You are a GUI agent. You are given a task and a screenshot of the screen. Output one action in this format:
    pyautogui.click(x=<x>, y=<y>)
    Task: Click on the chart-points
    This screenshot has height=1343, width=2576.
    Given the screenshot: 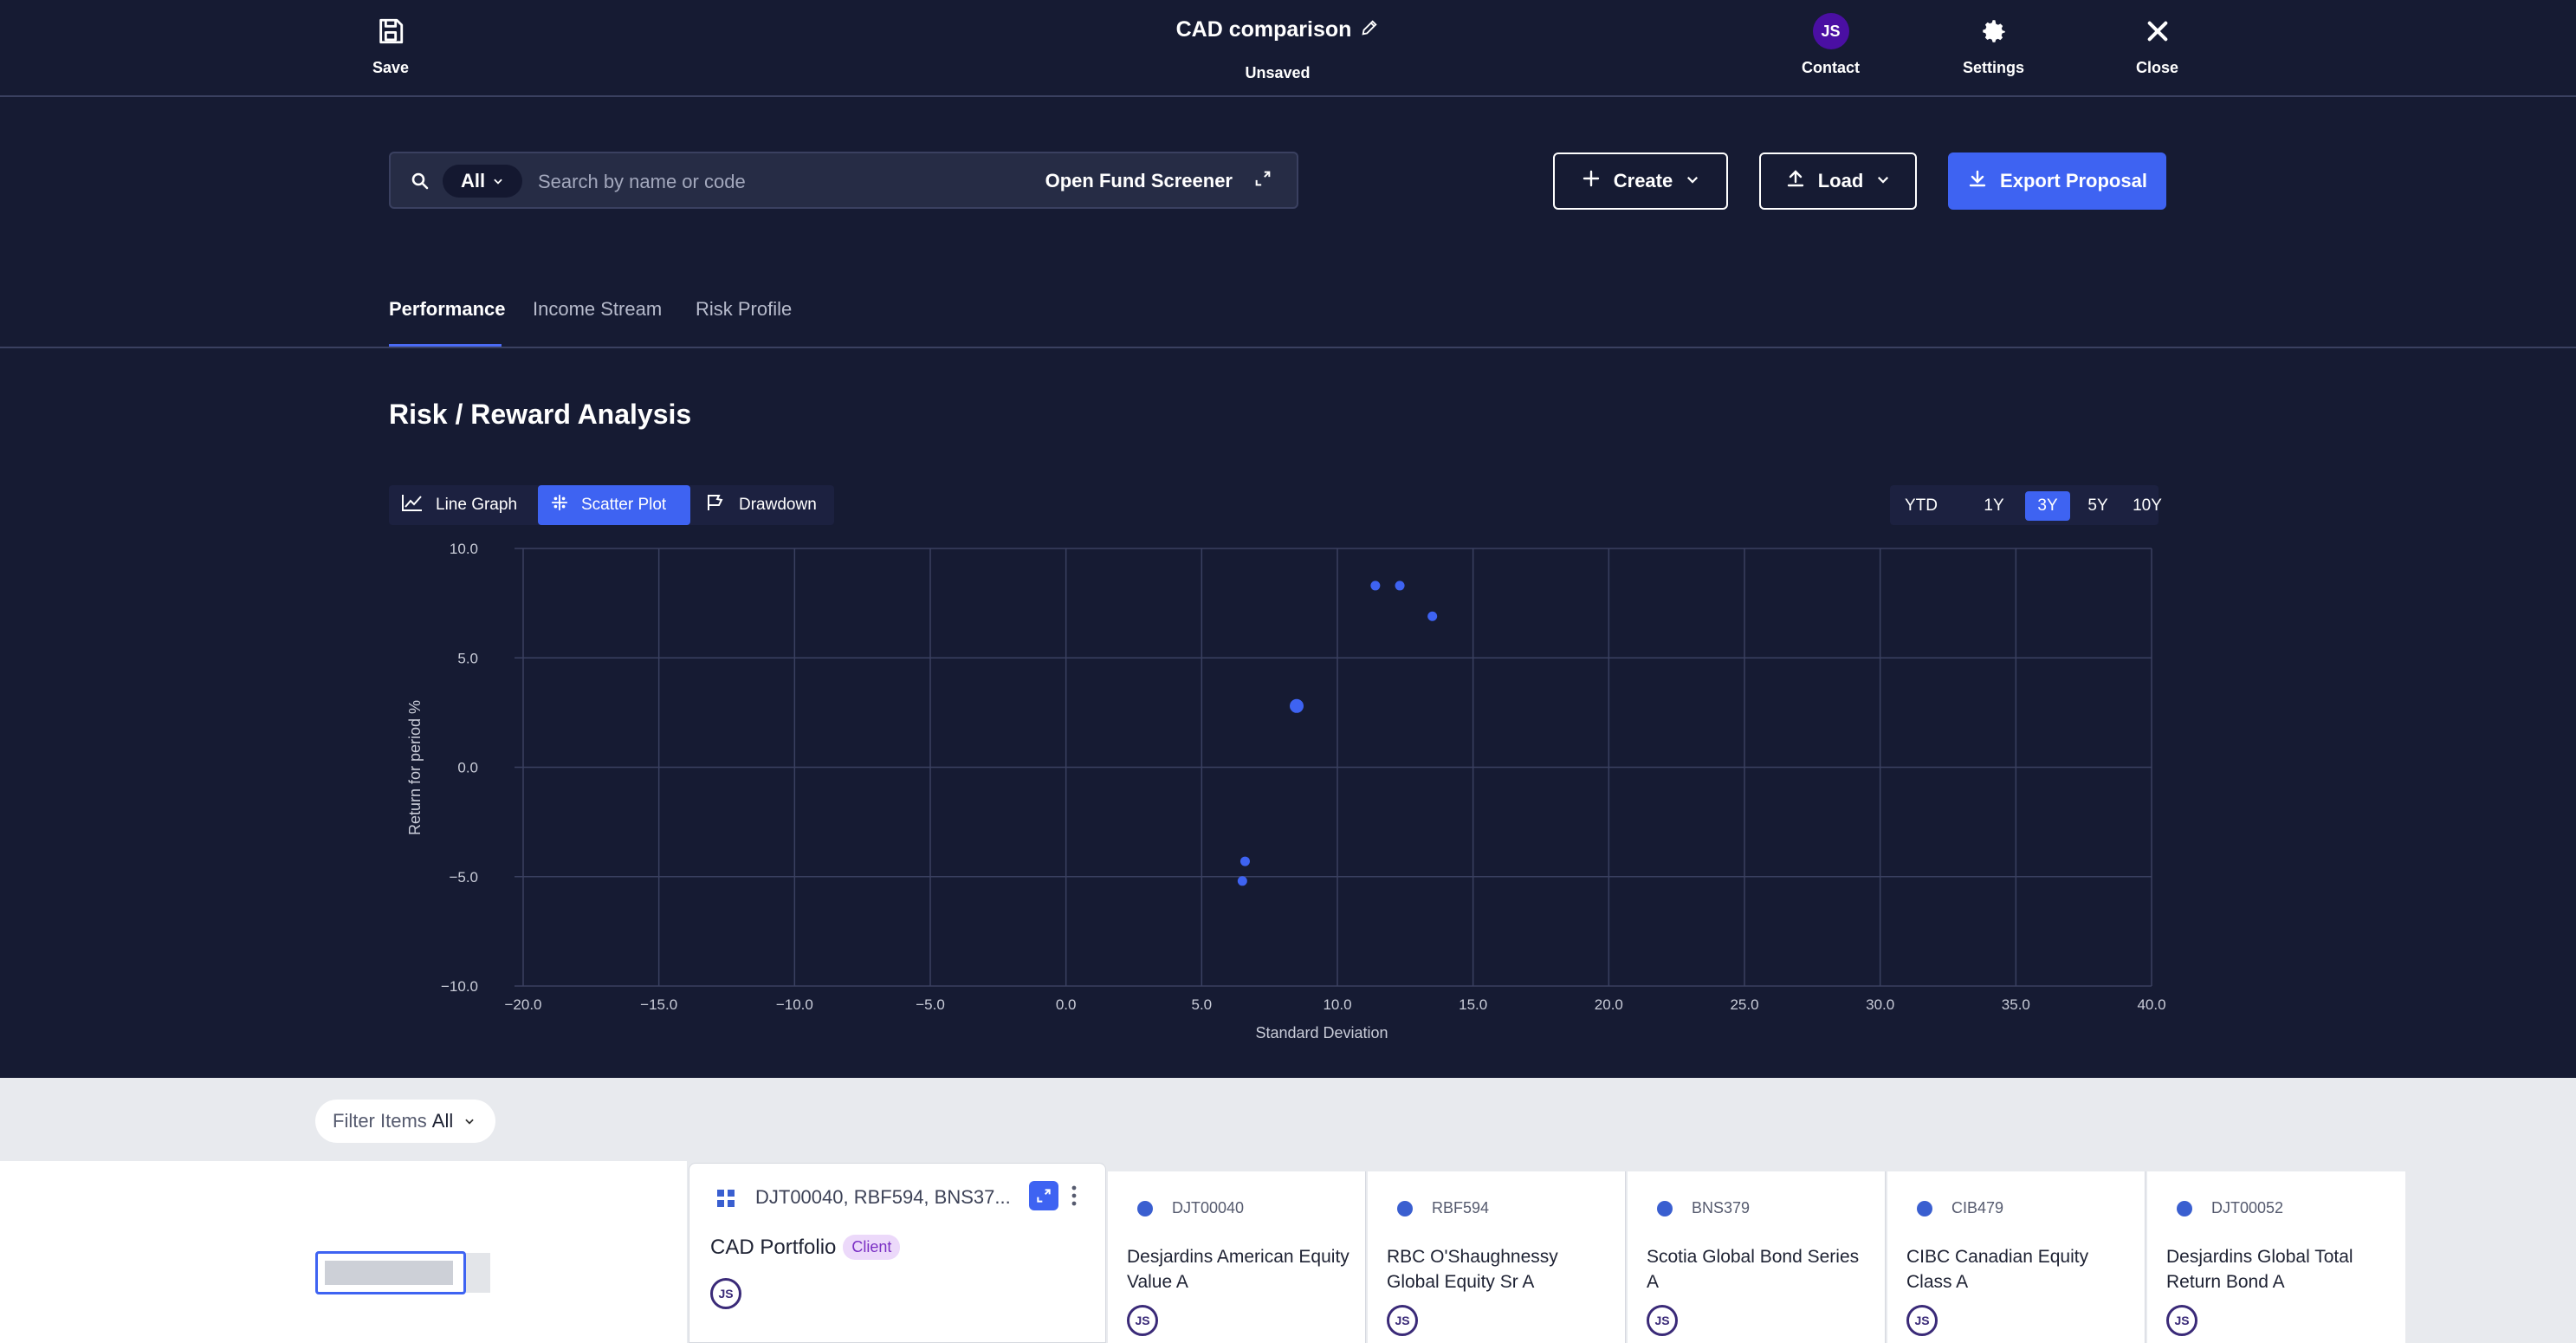 What is the action you would take?
    pyautogui.click(x=1337, y=733)
    